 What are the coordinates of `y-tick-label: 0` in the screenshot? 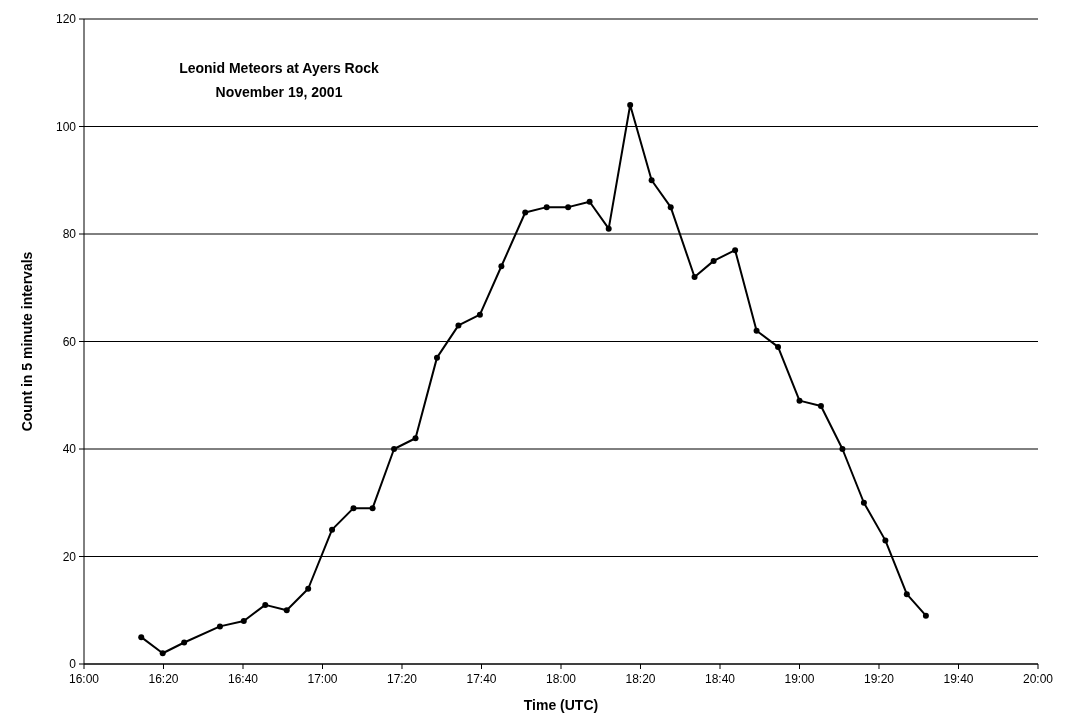 It's located at (73, 664).